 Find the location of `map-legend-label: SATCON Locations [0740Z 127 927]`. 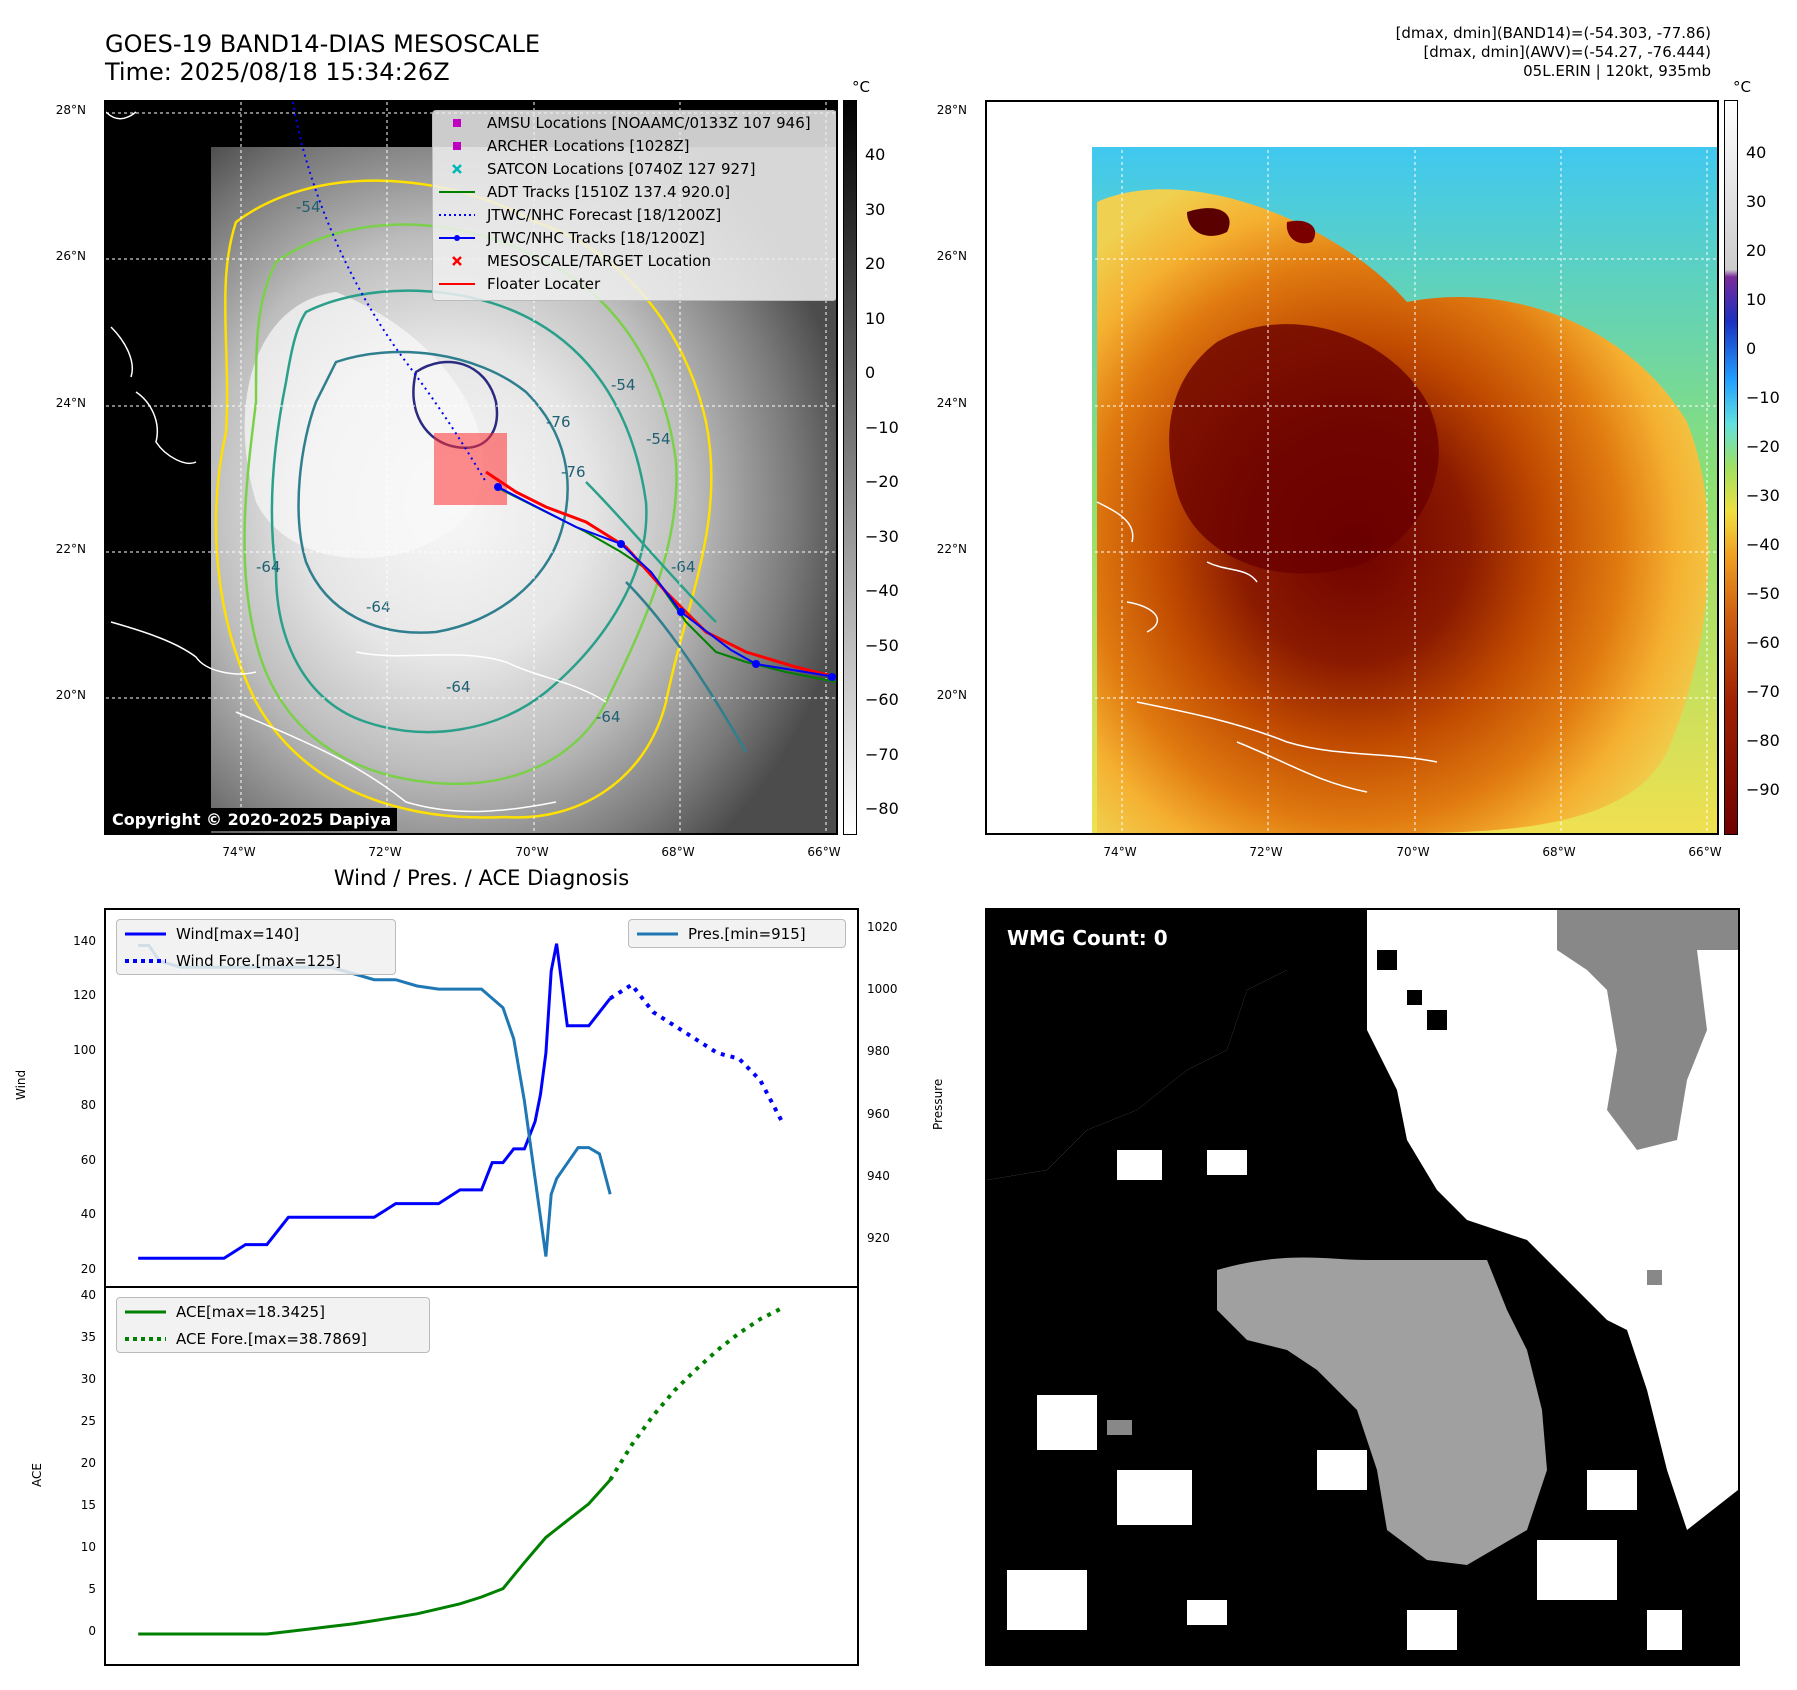

map-legend-label: SATCON Locations [0740Z 127 927] is located at coordinates (621, 168).